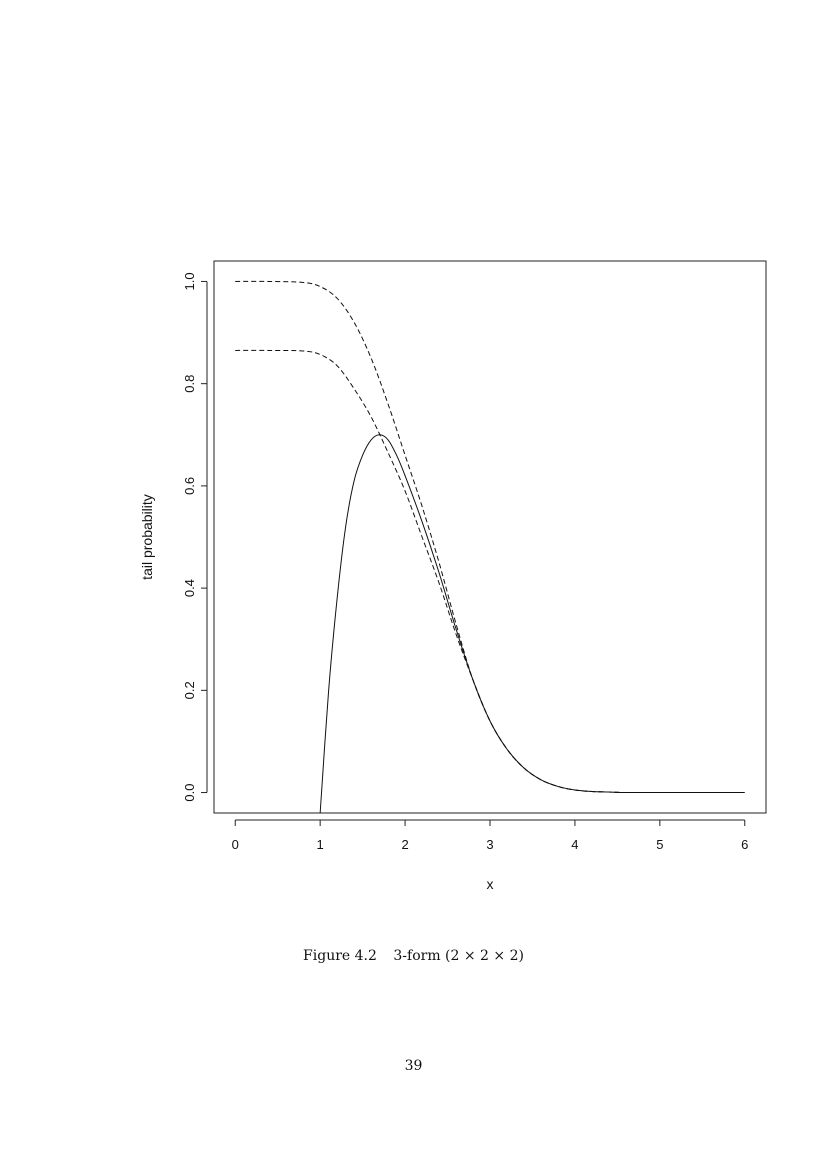  What do you see at coordinates (320, 844) in the screenshot?
I see `x-tick-label: 1` at bounding box center [320, 844].